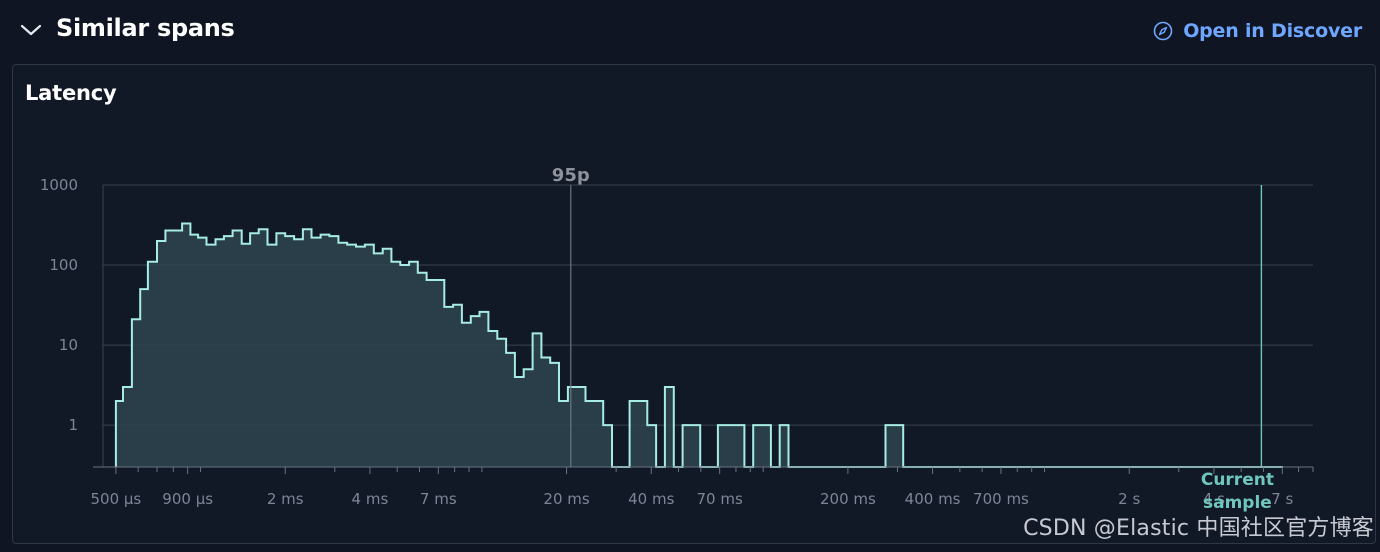 The width and height of the screenshot is (1380, 552). What do you see at coordinates (1163, 31) in the screenshot?
I see `compass-icon` at bounding box center [1163, 31].